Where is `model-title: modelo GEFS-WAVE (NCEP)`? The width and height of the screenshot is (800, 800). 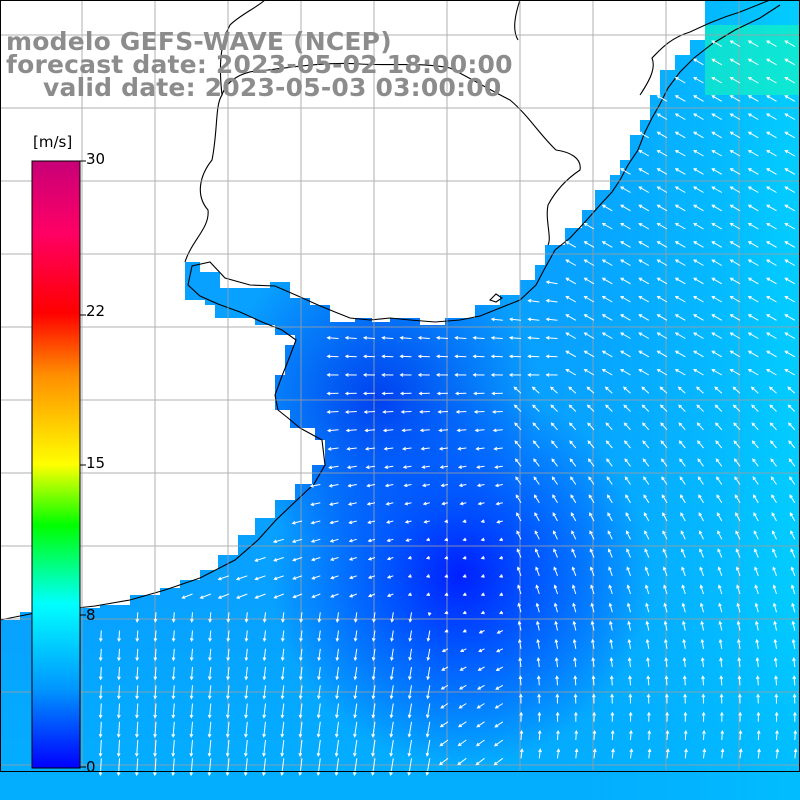
model-title: modelo GEFS-WAVE (NCEP) is located at coordinates (199, 41).